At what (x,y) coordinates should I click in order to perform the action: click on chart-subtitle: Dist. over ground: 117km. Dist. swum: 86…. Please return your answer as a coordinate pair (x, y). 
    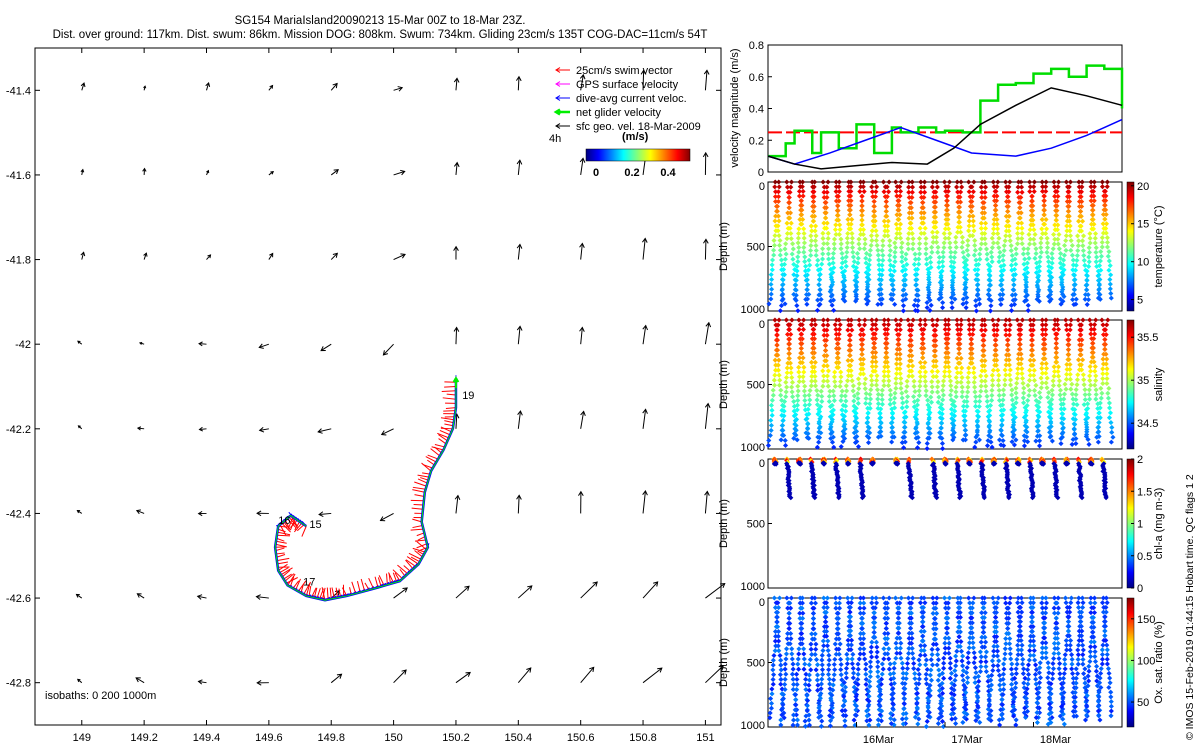
    Looking at the image, I should click on (380, 35).